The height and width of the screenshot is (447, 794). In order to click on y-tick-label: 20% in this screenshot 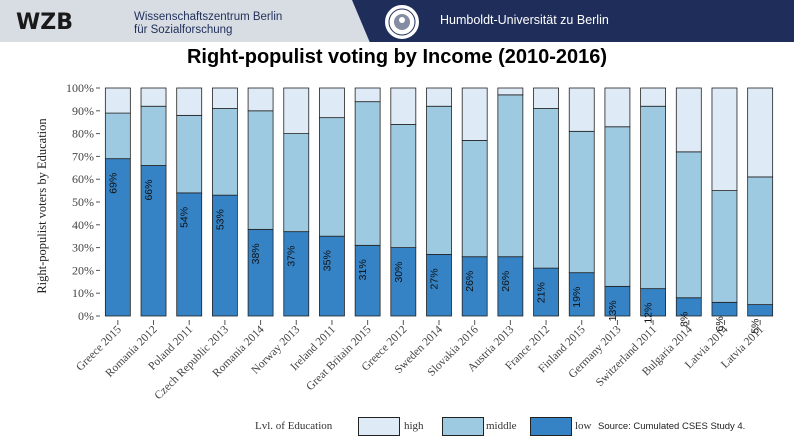, I will do `click(83, 270)`.